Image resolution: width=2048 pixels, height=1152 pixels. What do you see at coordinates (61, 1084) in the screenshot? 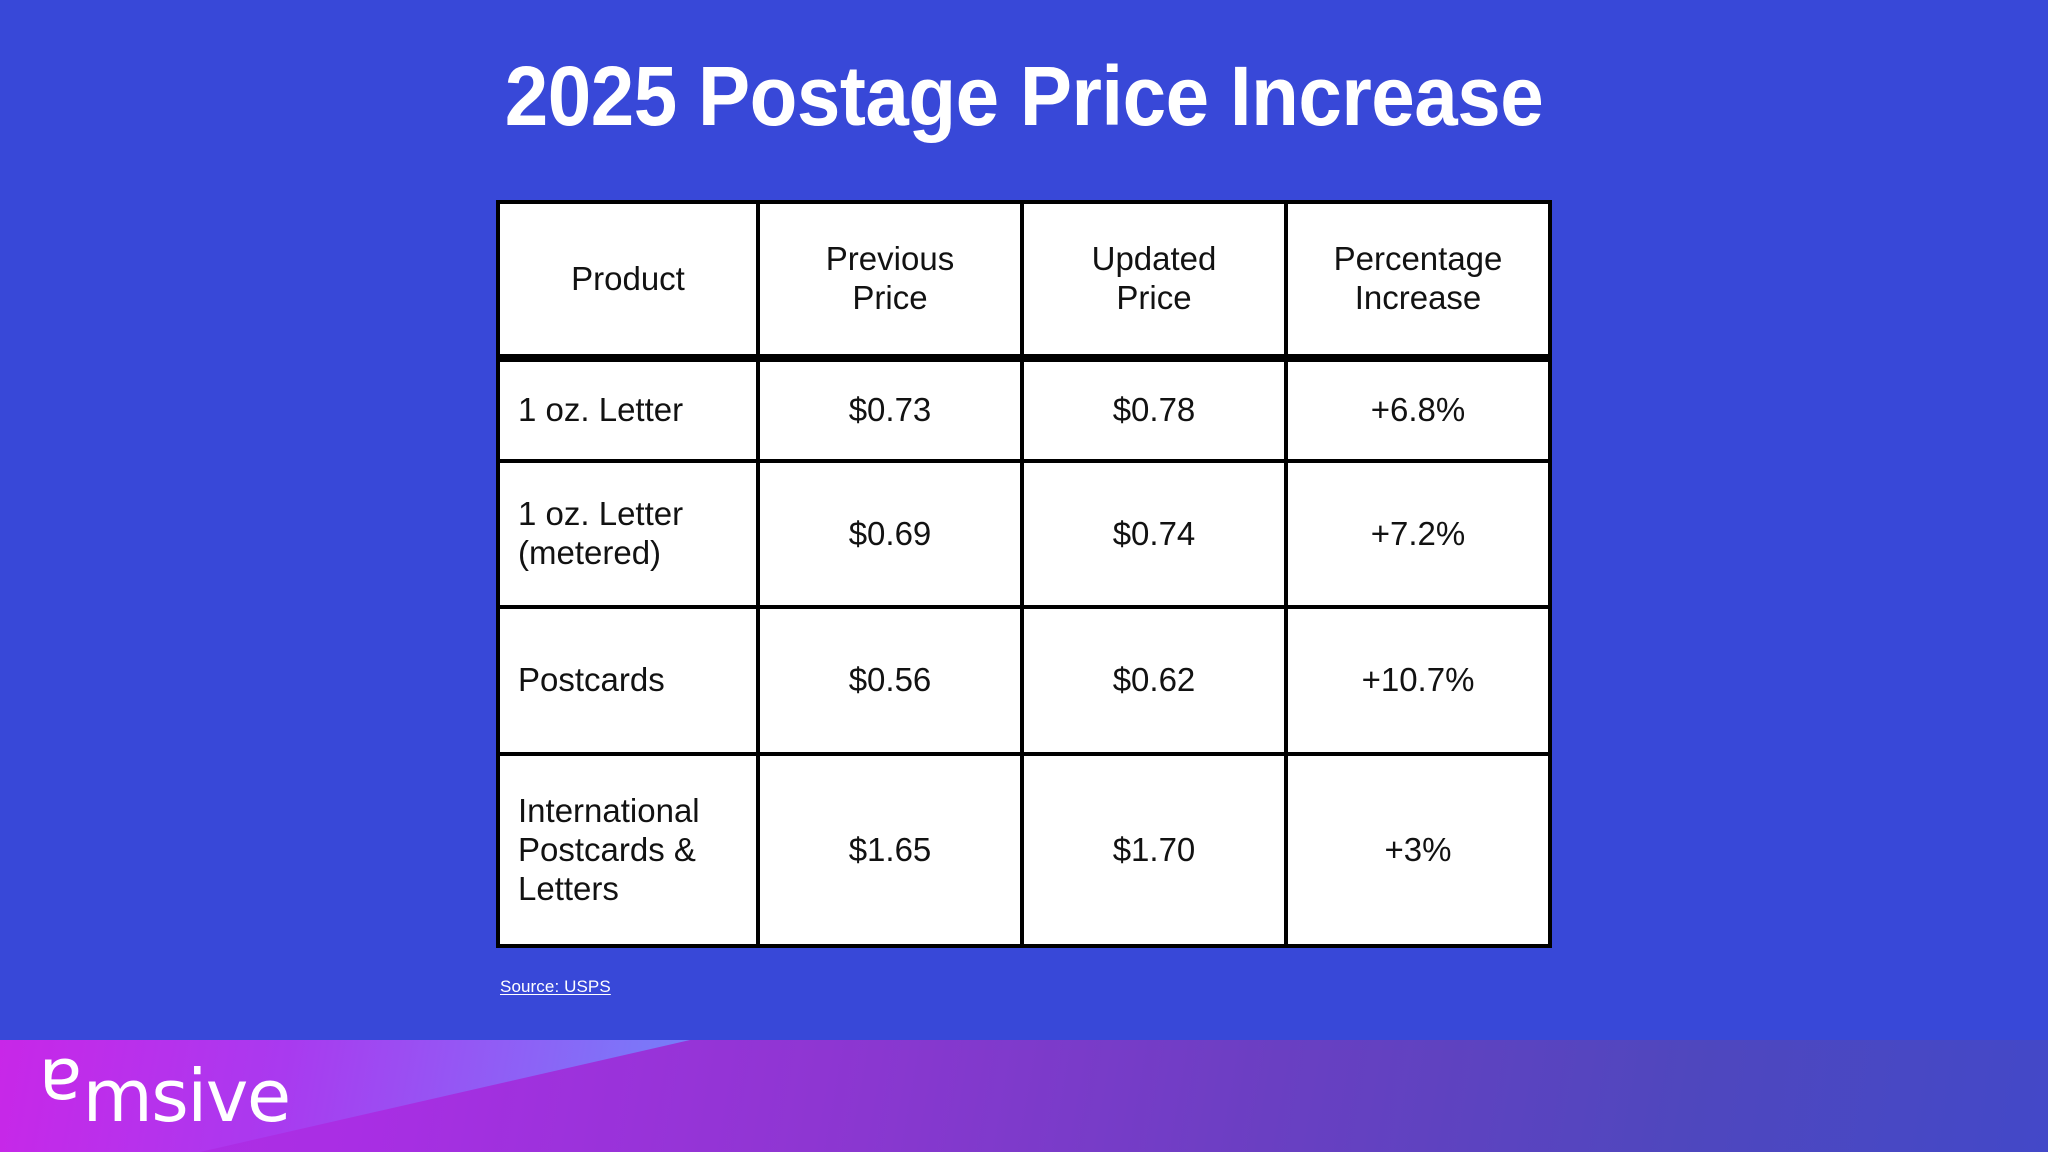
I see `logo-rotated-a: a` at bounding box center [61, 1084].